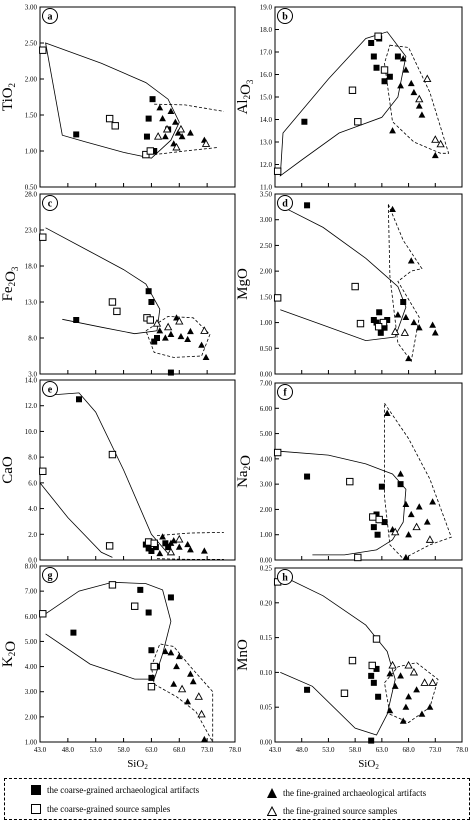 This screenshot has height=824, width=474. Describe the element at coordinates (266, 434) in the screenshot. I see `y-tick-label: 5.00` at that location.